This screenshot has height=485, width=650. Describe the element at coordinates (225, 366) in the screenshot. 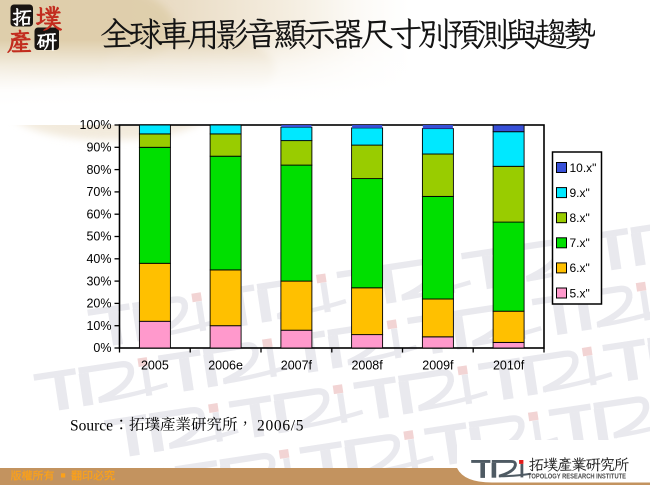

I see `svg-text: 2006e` at that location.